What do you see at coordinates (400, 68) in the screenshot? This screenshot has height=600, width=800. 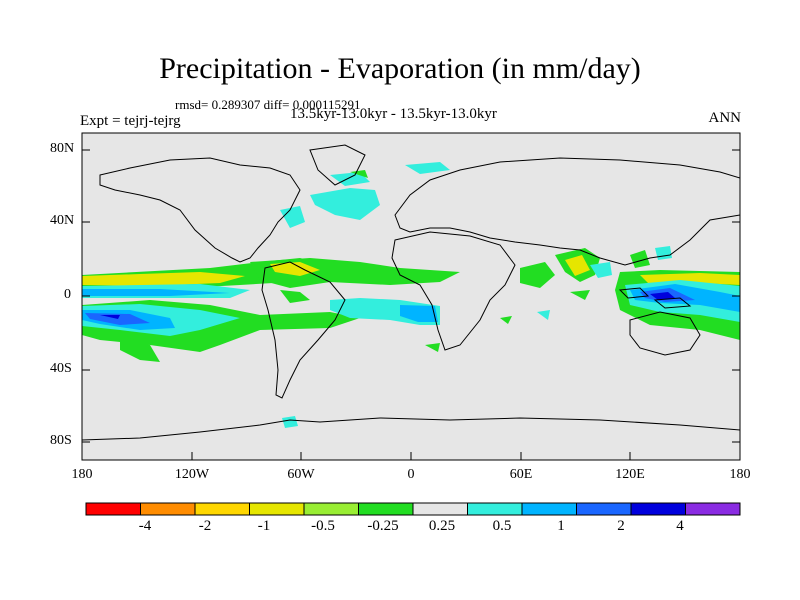 I see `plot-title: Precipitation - Evaporation (in mm/day)` at bounding box center [400, 68].